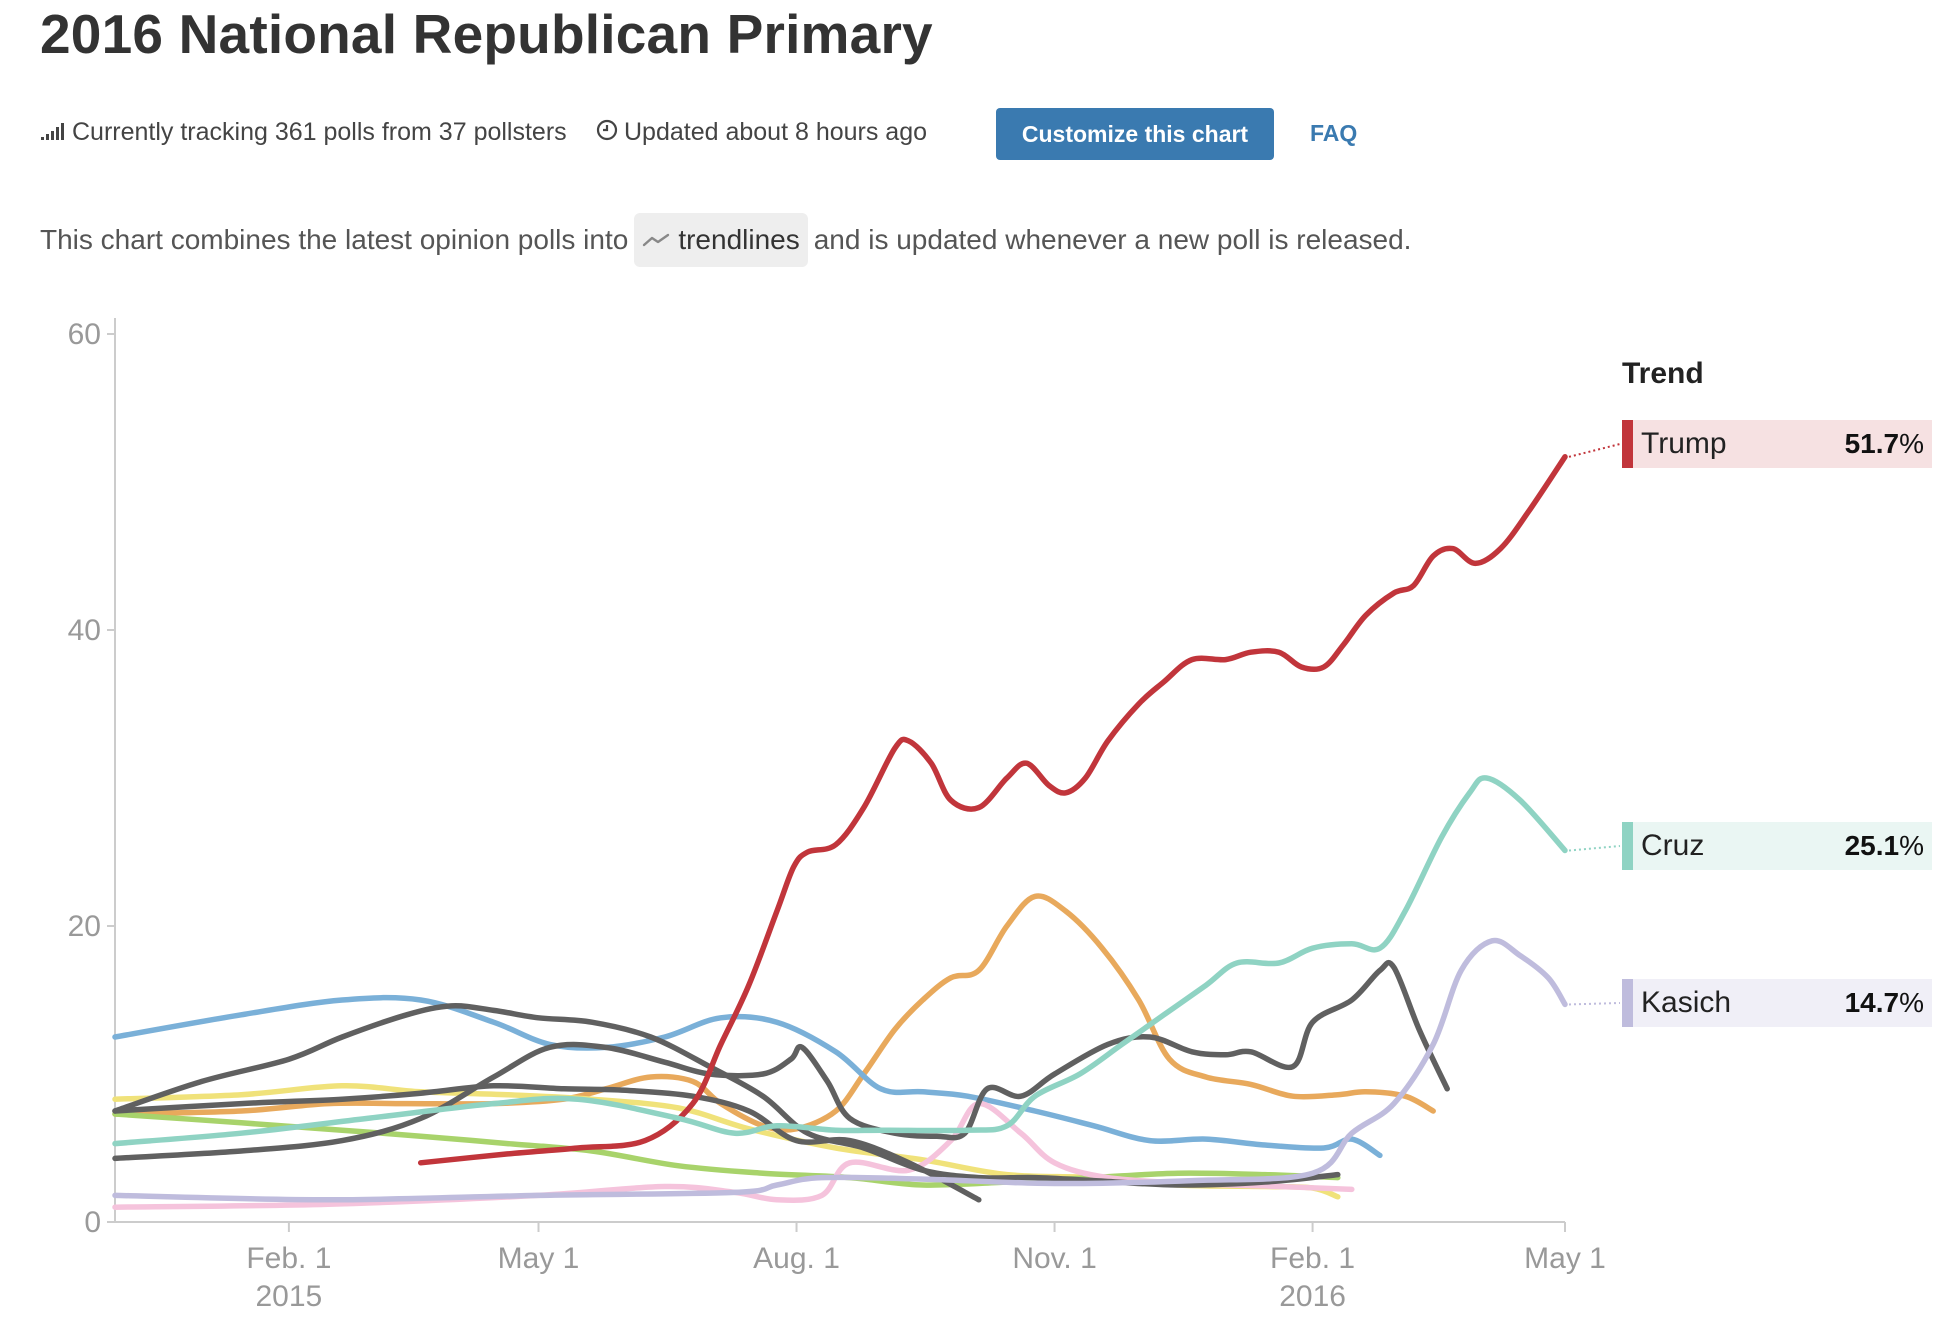  I want to click on legend-value-number: 25.1, so click(1872, 845).